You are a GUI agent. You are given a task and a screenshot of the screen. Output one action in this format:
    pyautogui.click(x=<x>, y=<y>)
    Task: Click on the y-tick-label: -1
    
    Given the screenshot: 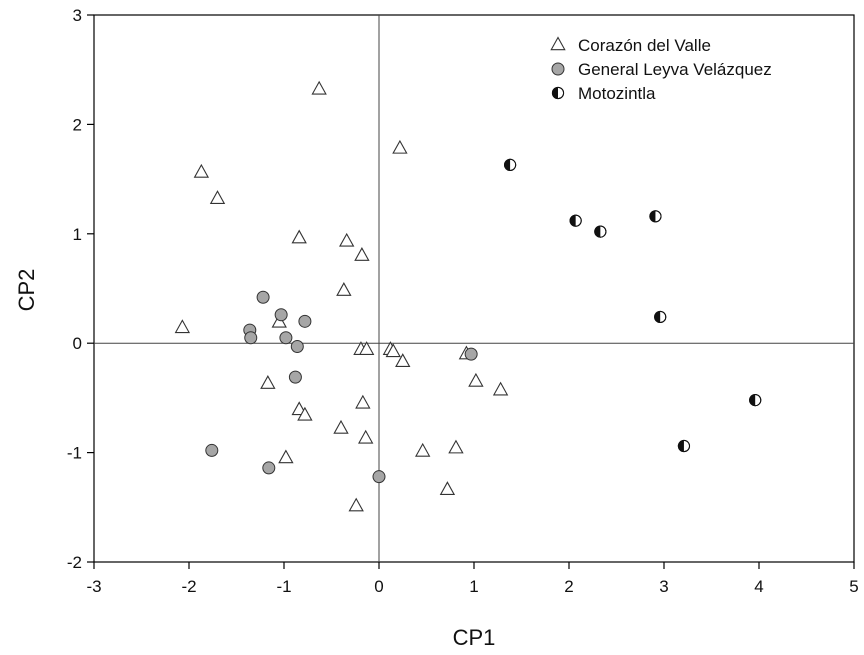 What is the action you would take?
    pyautogui.click(x=74, y=453)
    